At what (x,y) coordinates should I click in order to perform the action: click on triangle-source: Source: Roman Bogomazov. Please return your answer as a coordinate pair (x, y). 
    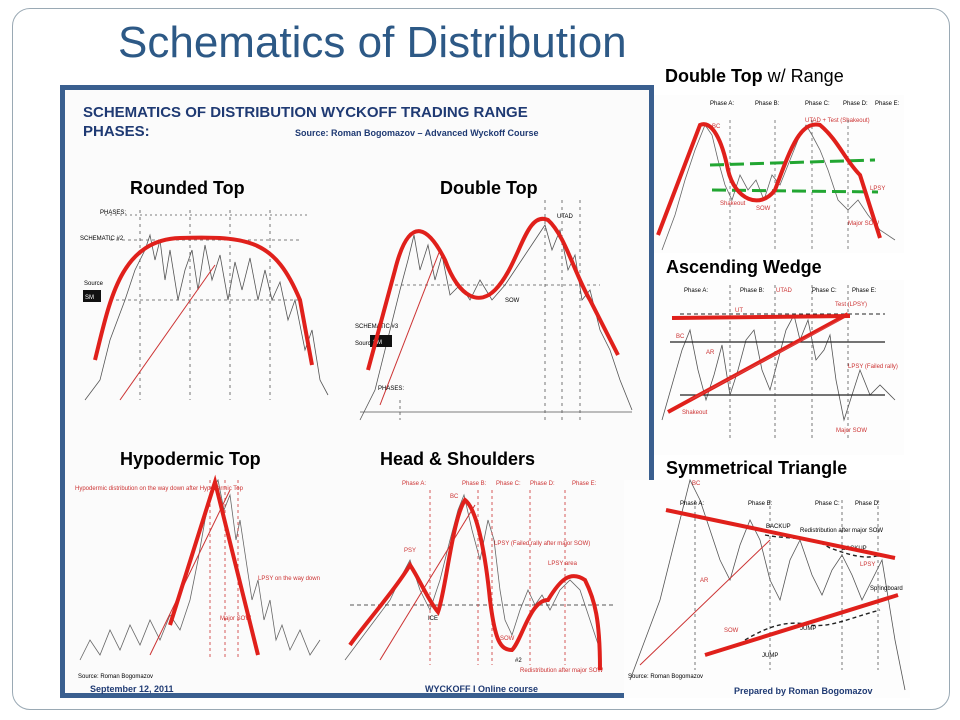
    Looking at the image, I should click on (665, 677).